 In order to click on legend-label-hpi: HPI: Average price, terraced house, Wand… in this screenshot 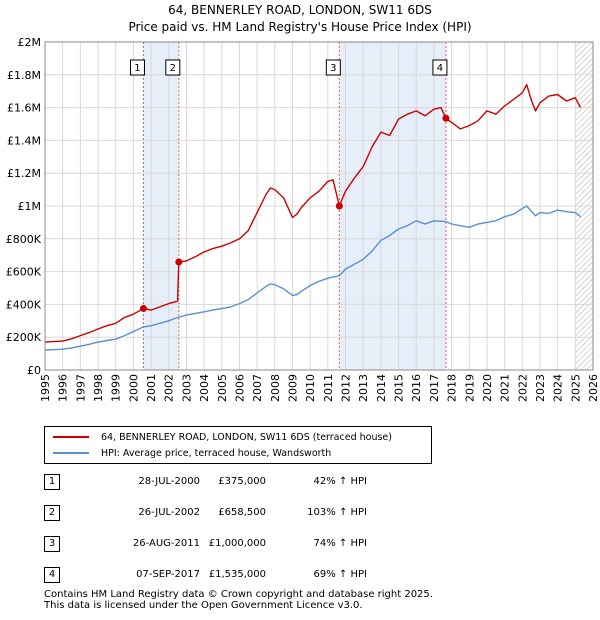, I will do `click(216, 453)`.